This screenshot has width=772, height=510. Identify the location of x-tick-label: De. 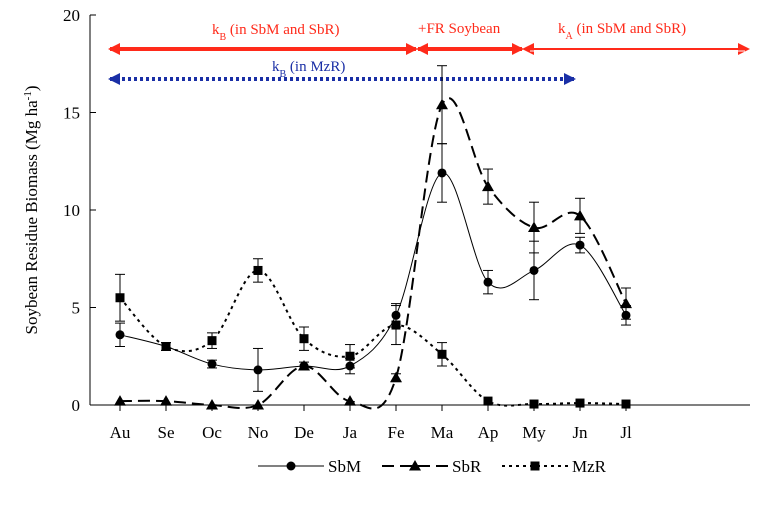
(304, 432).